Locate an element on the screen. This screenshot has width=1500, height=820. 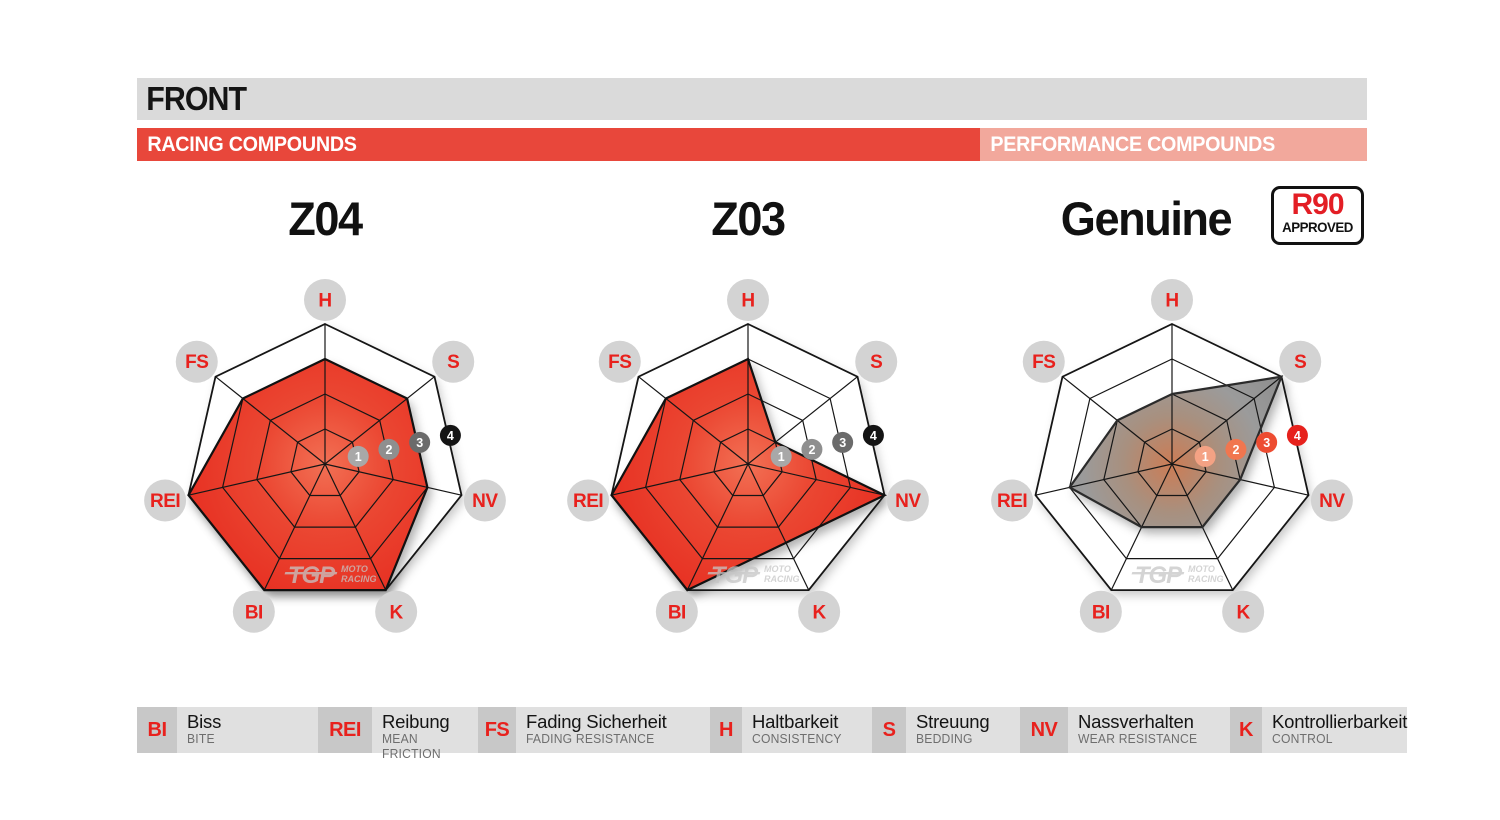
legend-text-h: Haltbarkeit CONSISTENCY is located at coordinates (807, 730).